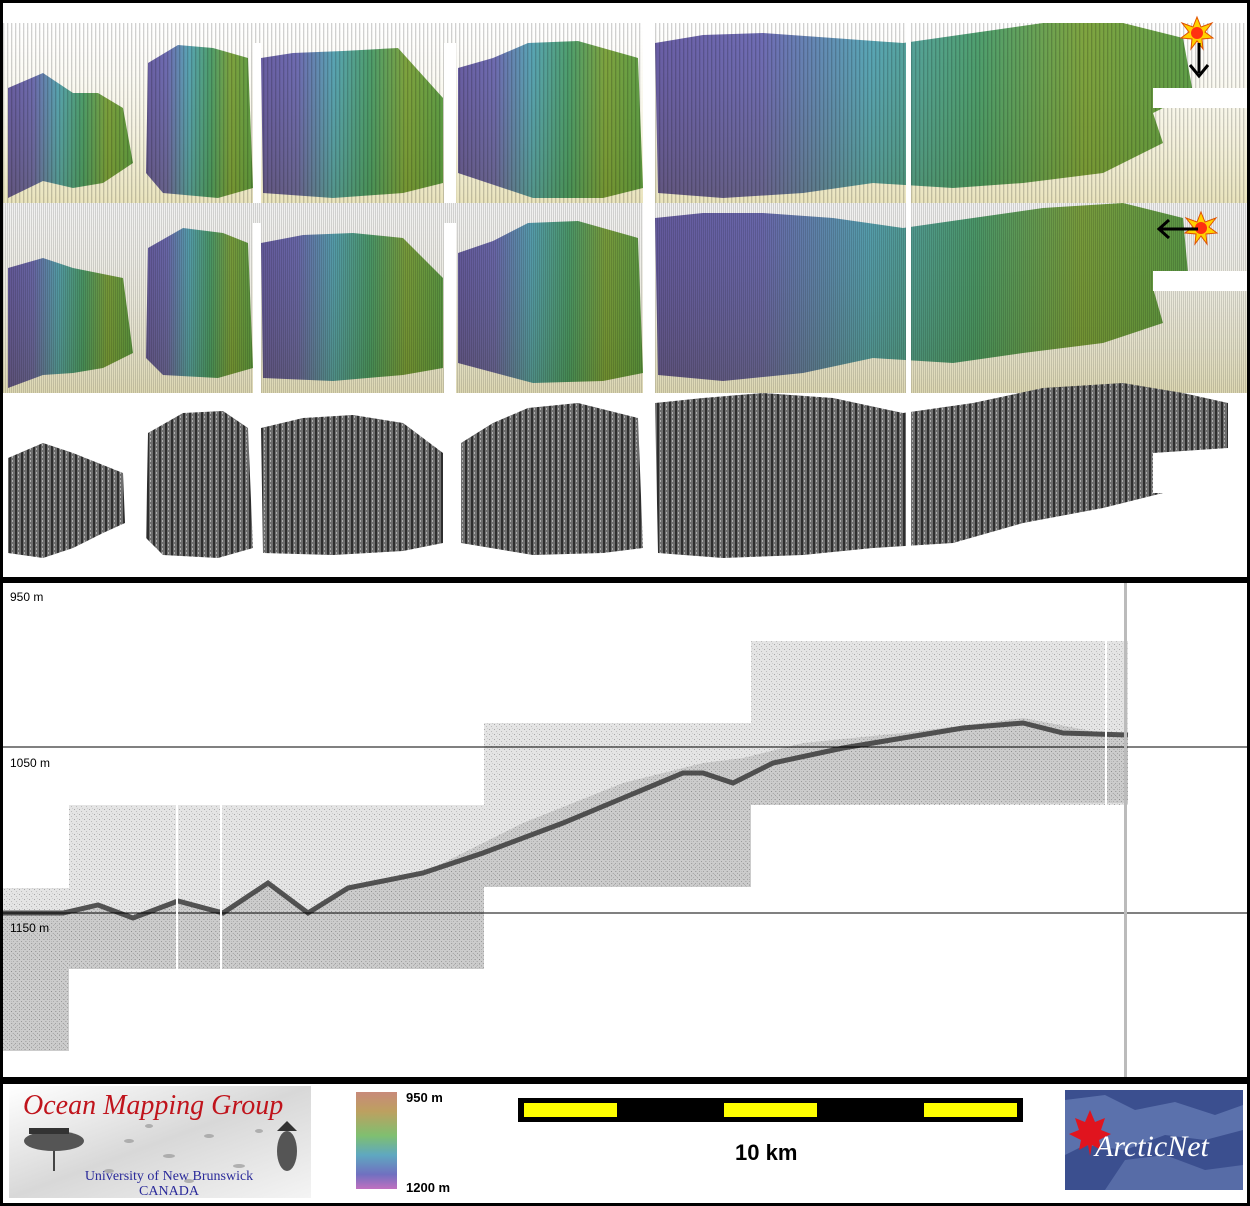  Describe the element at coordinates (424, 1097) in the screenshot. I see `colorbar-top-label: 950 m` at that location.